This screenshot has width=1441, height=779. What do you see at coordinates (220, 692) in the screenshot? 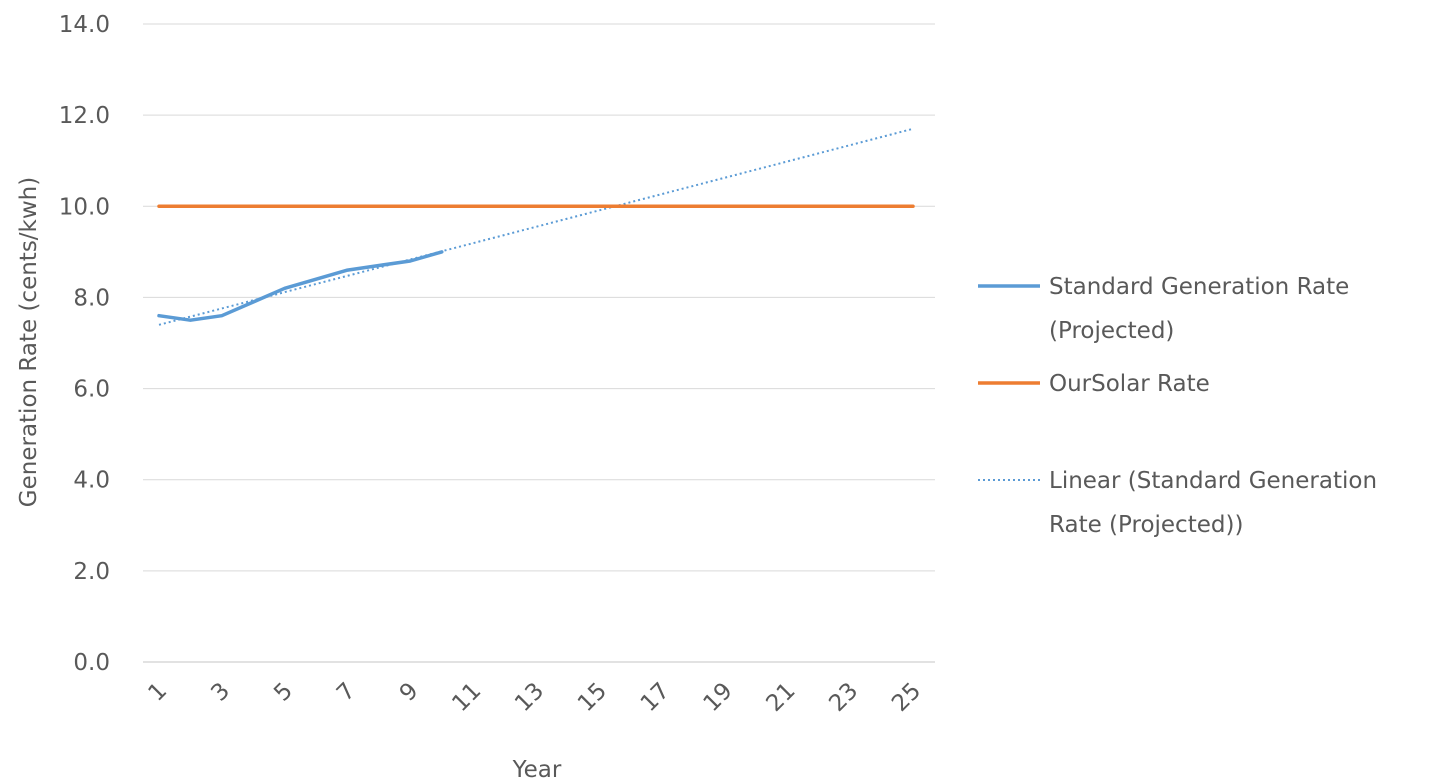
I see `x-tick-label: 3` at bounding box center [220, 692].